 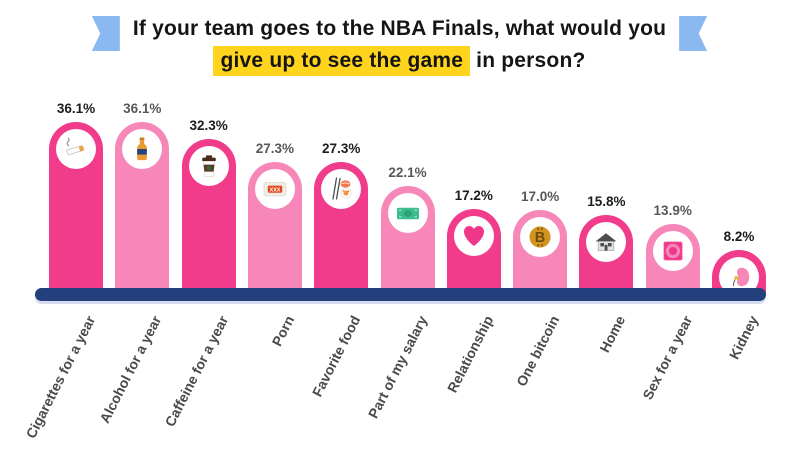 What do you see at coordinates (540, 196) in the screenshot?
I see `bar-value-label: 17.0%` at bounding box center [540, 196].